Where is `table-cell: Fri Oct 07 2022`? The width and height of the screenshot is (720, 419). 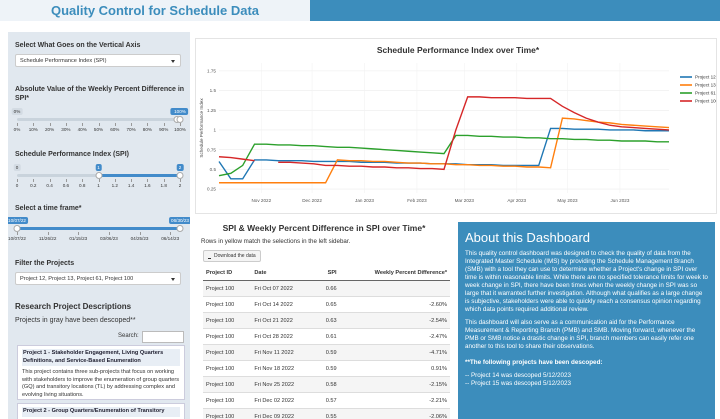 table-cell: Fri Oct 07 2022 is located at coordinates (283, 288).